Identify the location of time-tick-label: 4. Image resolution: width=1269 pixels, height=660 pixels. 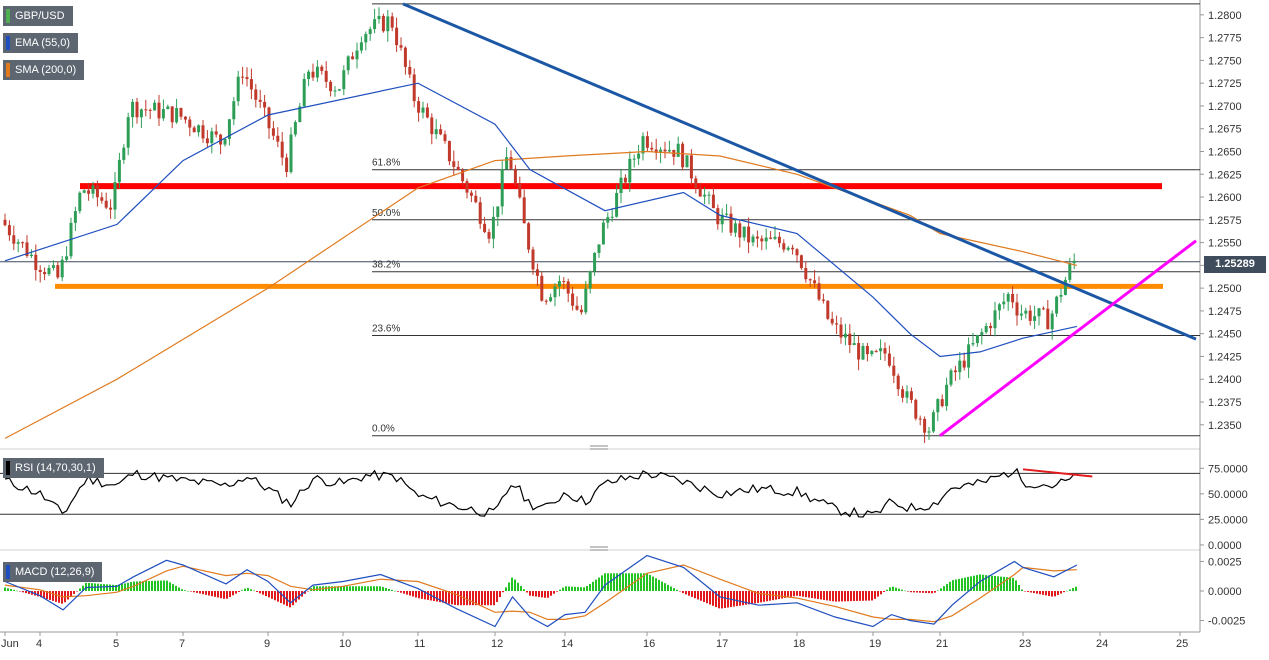
(39, 644).